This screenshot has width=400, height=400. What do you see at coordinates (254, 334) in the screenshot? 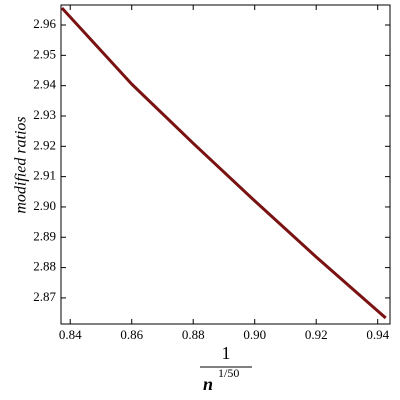
I see `x-tick-label: 0.90` at bounding box center [254, 334].